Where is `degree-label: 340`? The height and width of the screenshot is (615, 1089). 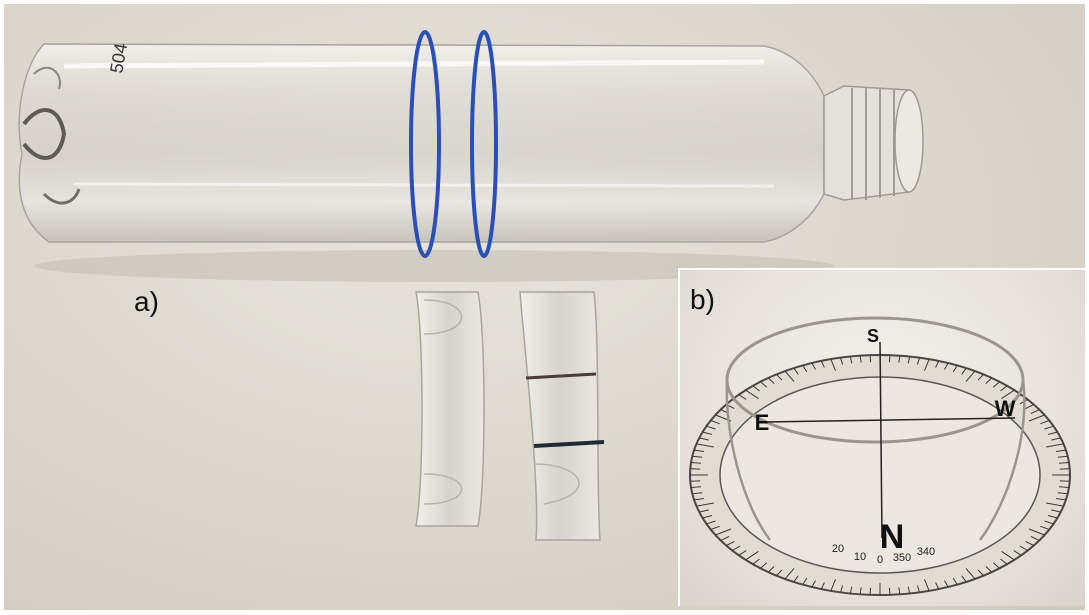 degree-label: 340 is located at coordinates (926, 552).